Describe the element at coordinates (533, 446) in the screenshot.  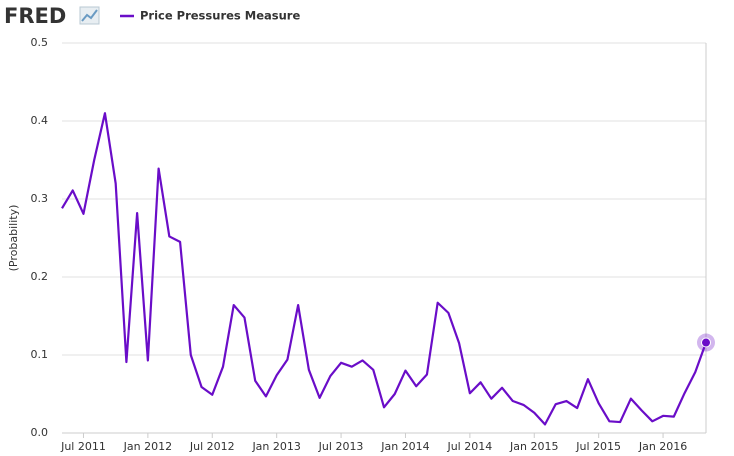
I see `x-tick-label: Jan 2015` at that location.